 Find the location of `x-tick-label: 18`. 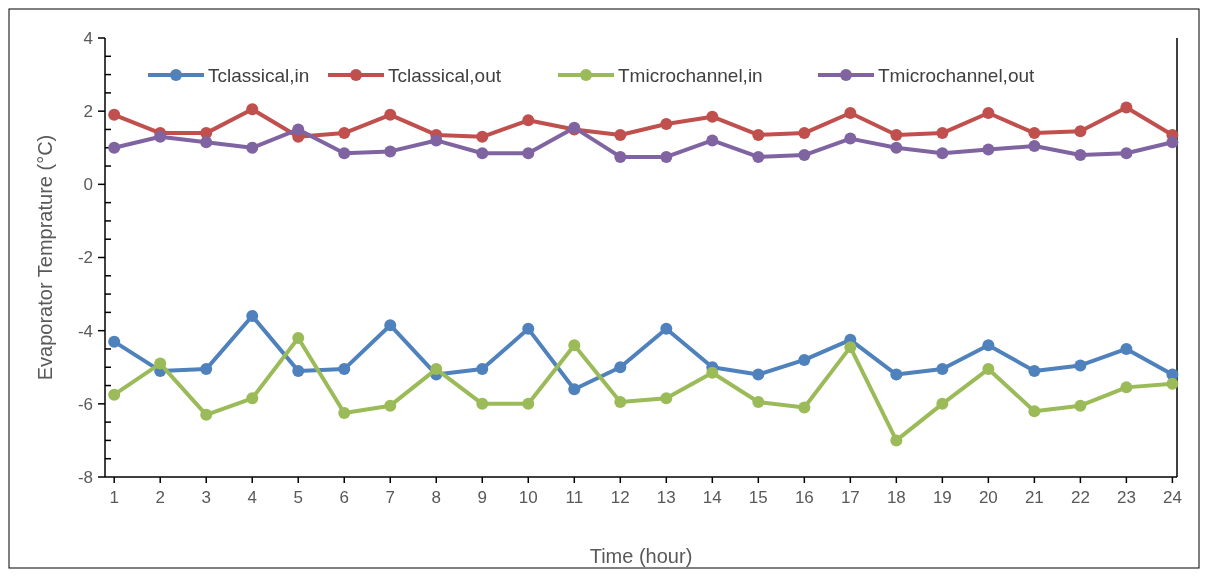

x-tick-label: 18 is located at coordinates (896, 497).